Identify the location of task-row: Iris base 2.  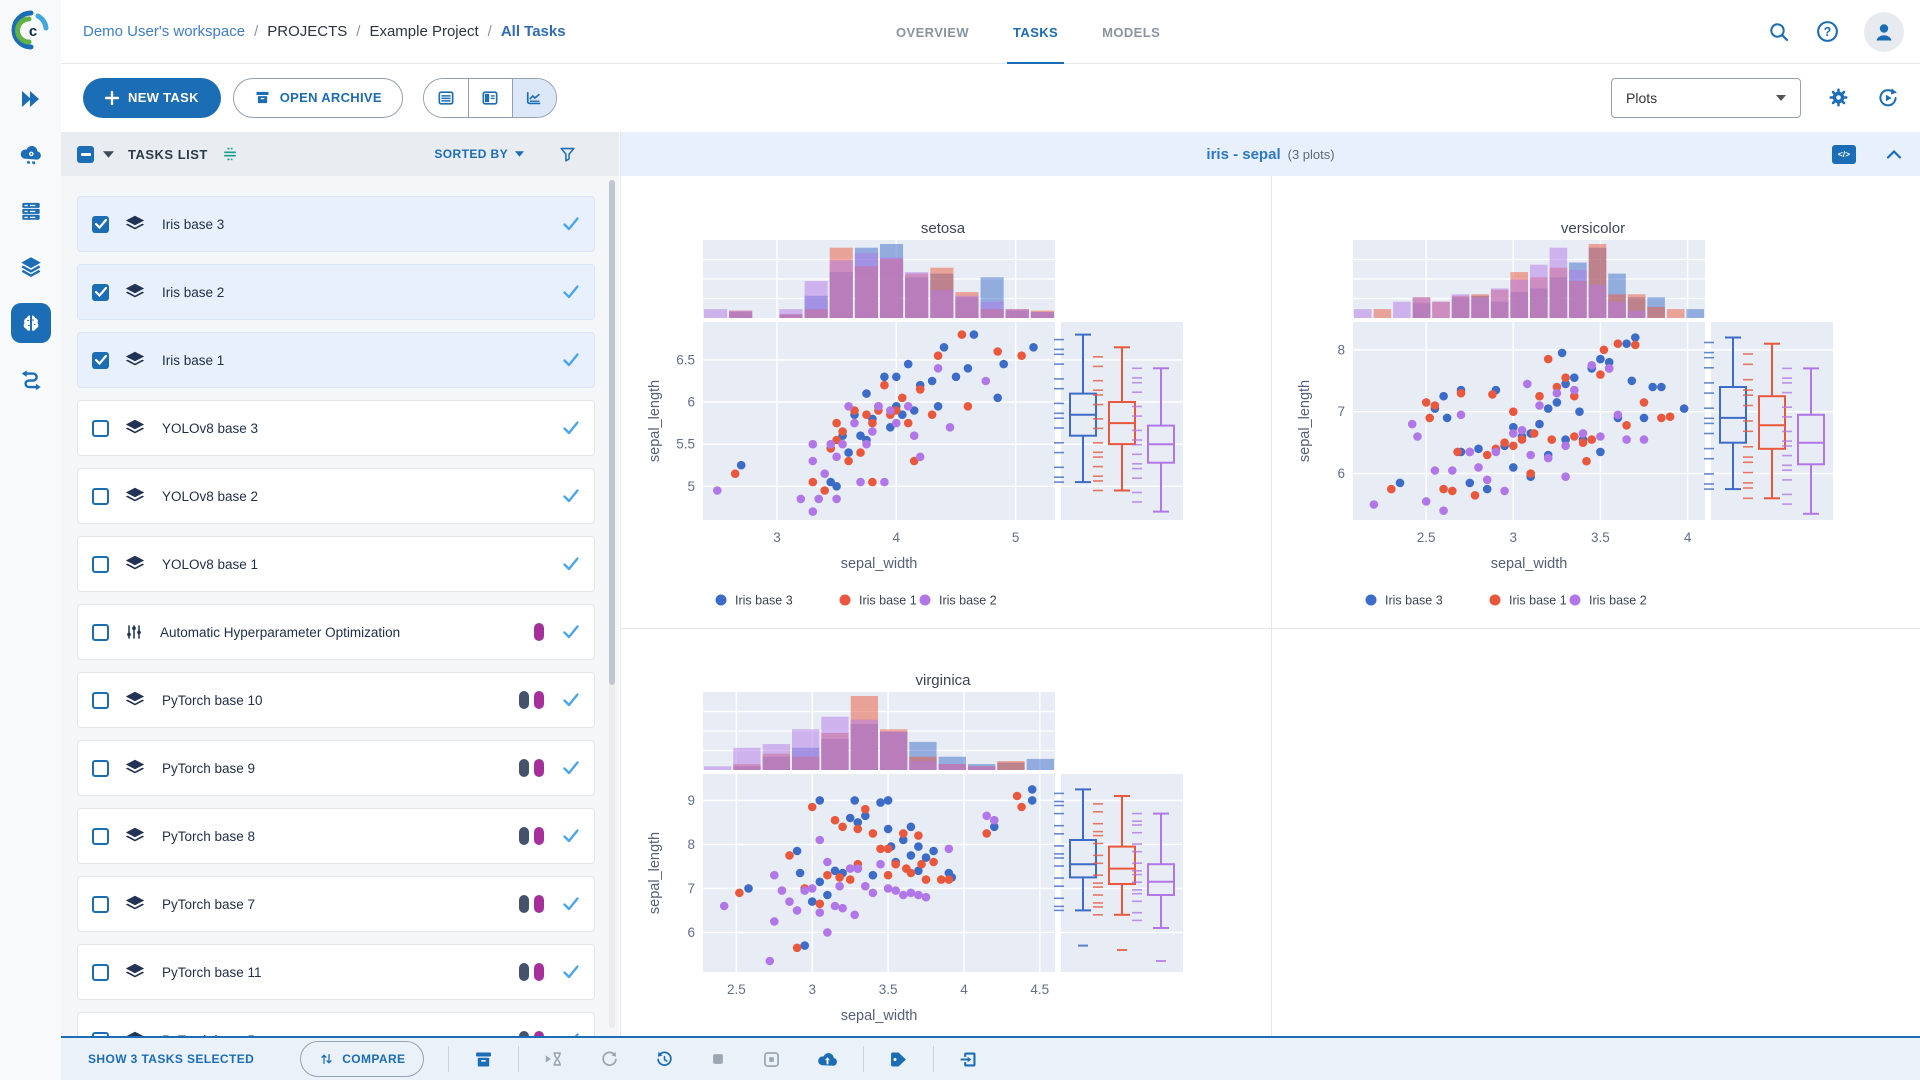
(336, 292).